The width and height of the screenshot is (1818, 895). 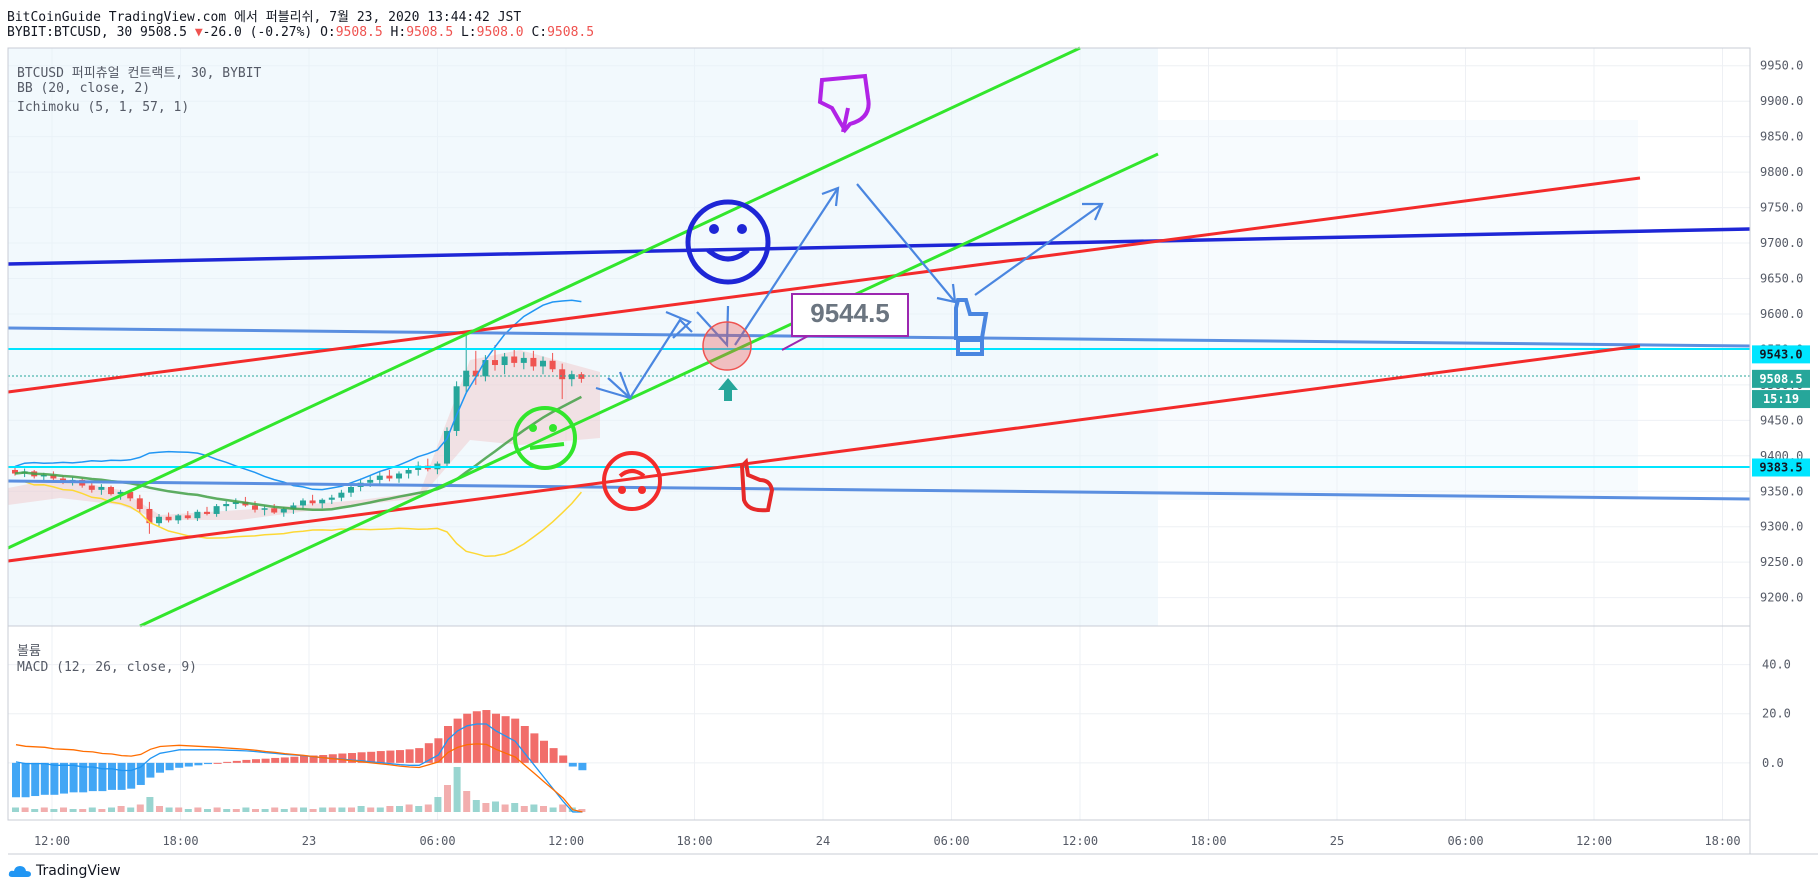 What do you see at coordinates (971, 327) in the screenshot?
I see `thumb-hand-icon` at bounding box center [971, 327].